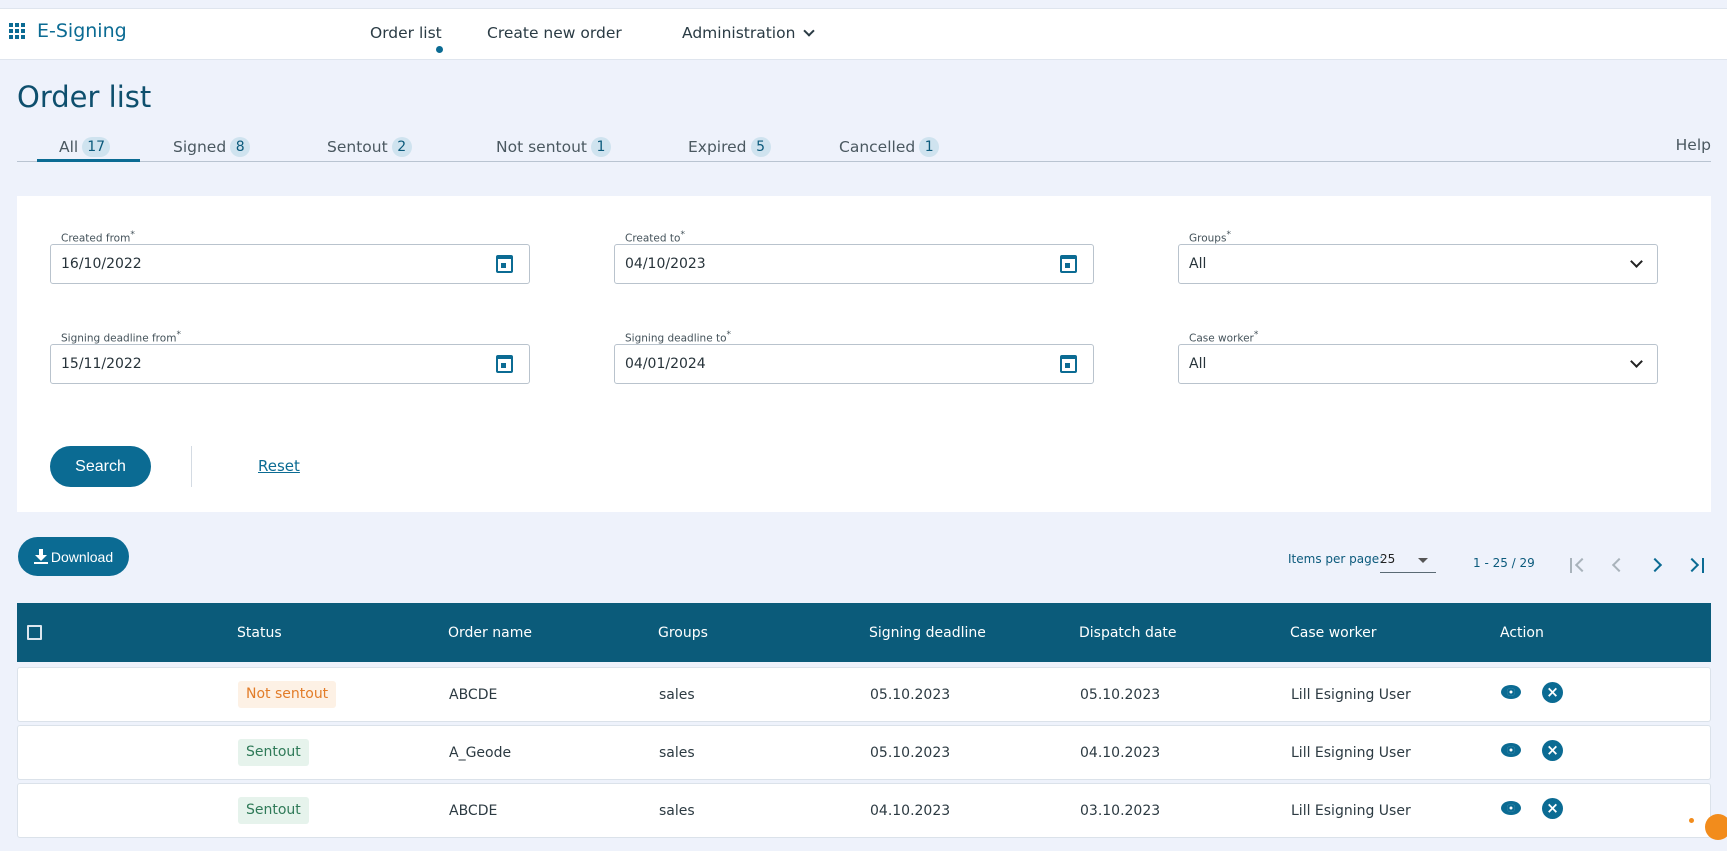  What do you see at coordinates (854, 264) in the screenshot?
I see `created-to-input: 04/10/2023` at bounding box center [854, 264].